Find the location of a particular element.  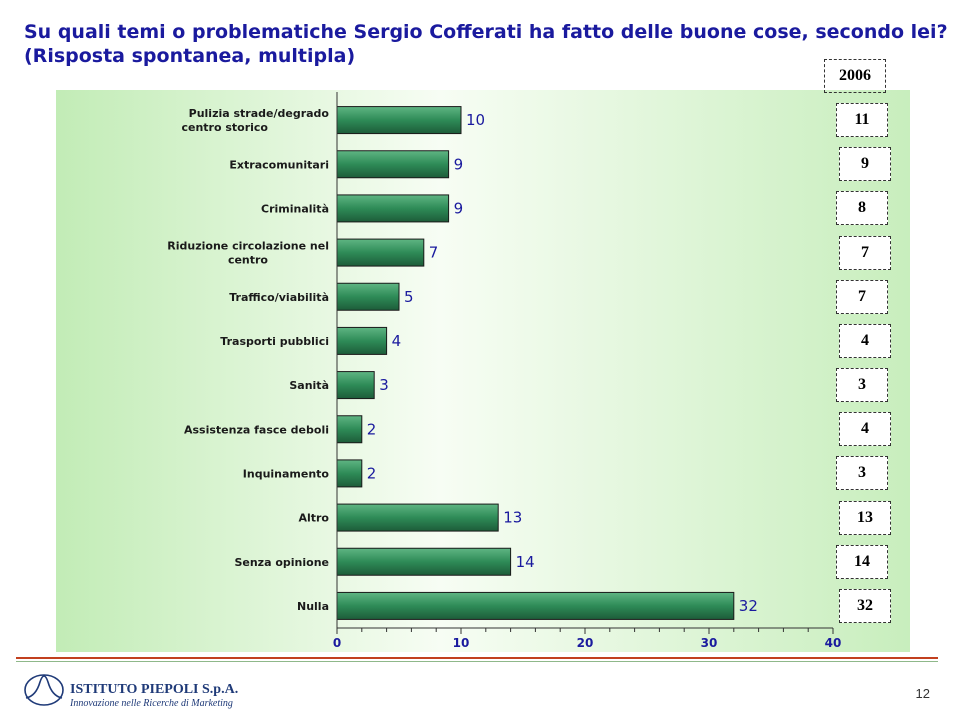

value-label: 3 is located at coordinates (384, 385).